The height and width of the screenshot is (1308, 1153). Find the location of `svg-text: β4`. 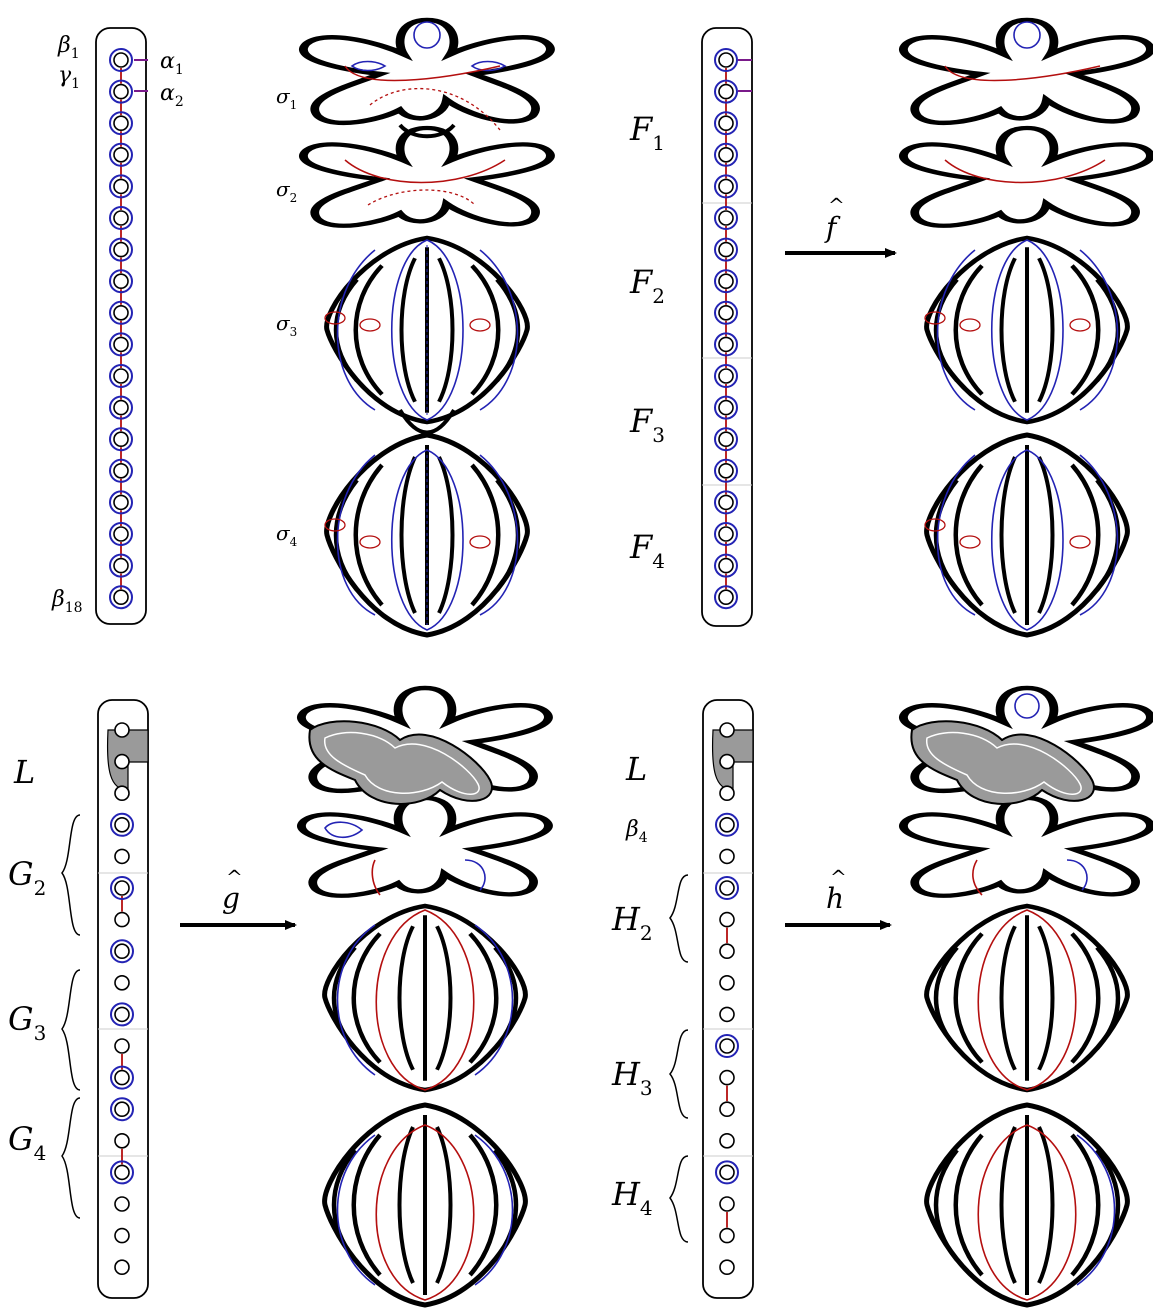

svg-text: β4 is located at coordinates (636, 831).